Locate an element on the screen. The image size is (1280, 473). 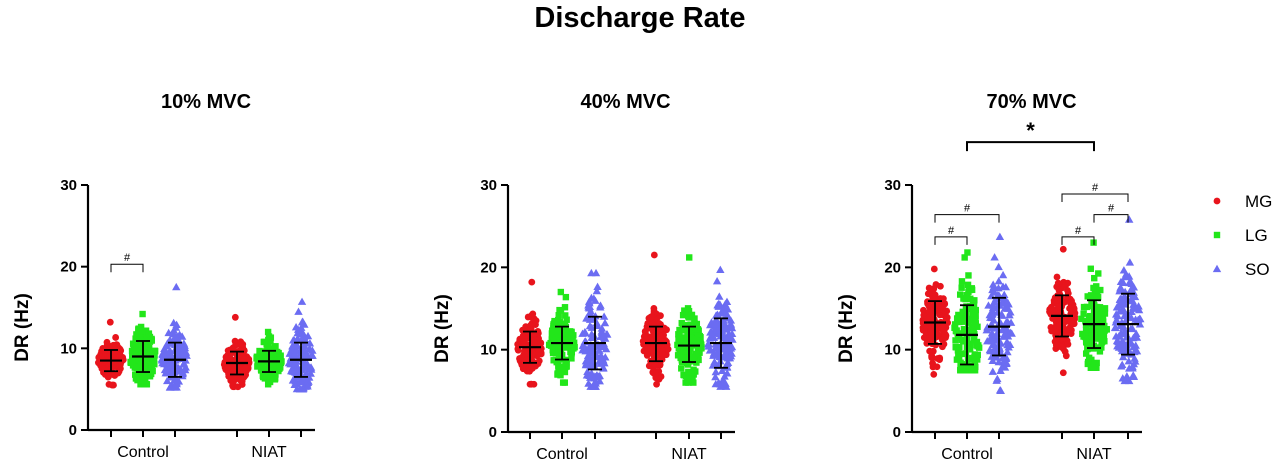
y-tick-label: 10 is located at coordinates (892, 350).